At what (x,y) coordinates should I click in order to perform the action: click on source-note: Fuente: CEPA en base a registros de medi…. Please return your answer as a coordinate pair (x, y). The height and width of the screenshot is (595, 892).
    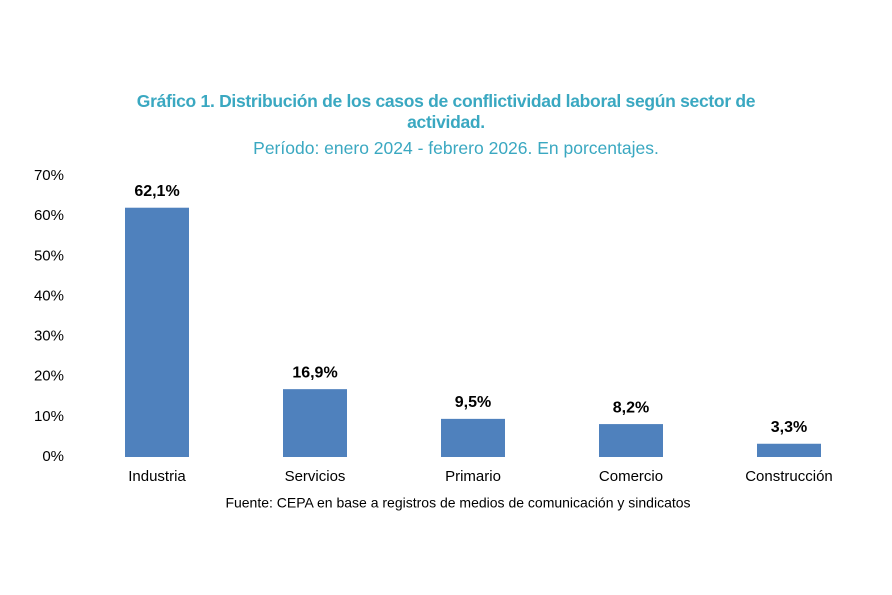
    Looking at the image, I should click on (457, 503).